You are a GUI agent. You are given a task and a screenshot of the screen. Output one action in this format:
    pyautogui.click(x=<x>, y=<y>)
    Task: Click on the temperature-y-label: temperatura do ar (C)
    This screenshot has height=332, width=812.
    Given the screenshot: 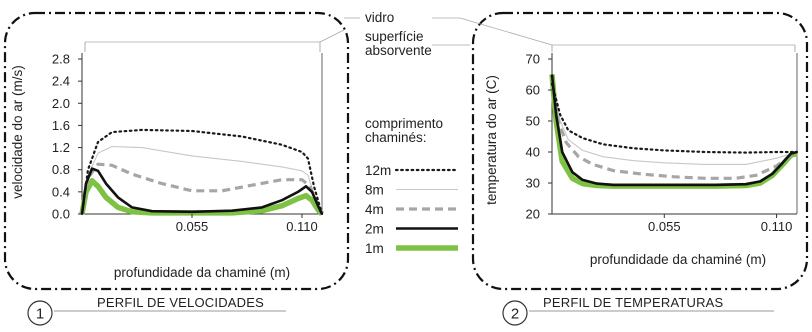 What is the action you would take?
    pyautogui.click(x=491, y=140)
    